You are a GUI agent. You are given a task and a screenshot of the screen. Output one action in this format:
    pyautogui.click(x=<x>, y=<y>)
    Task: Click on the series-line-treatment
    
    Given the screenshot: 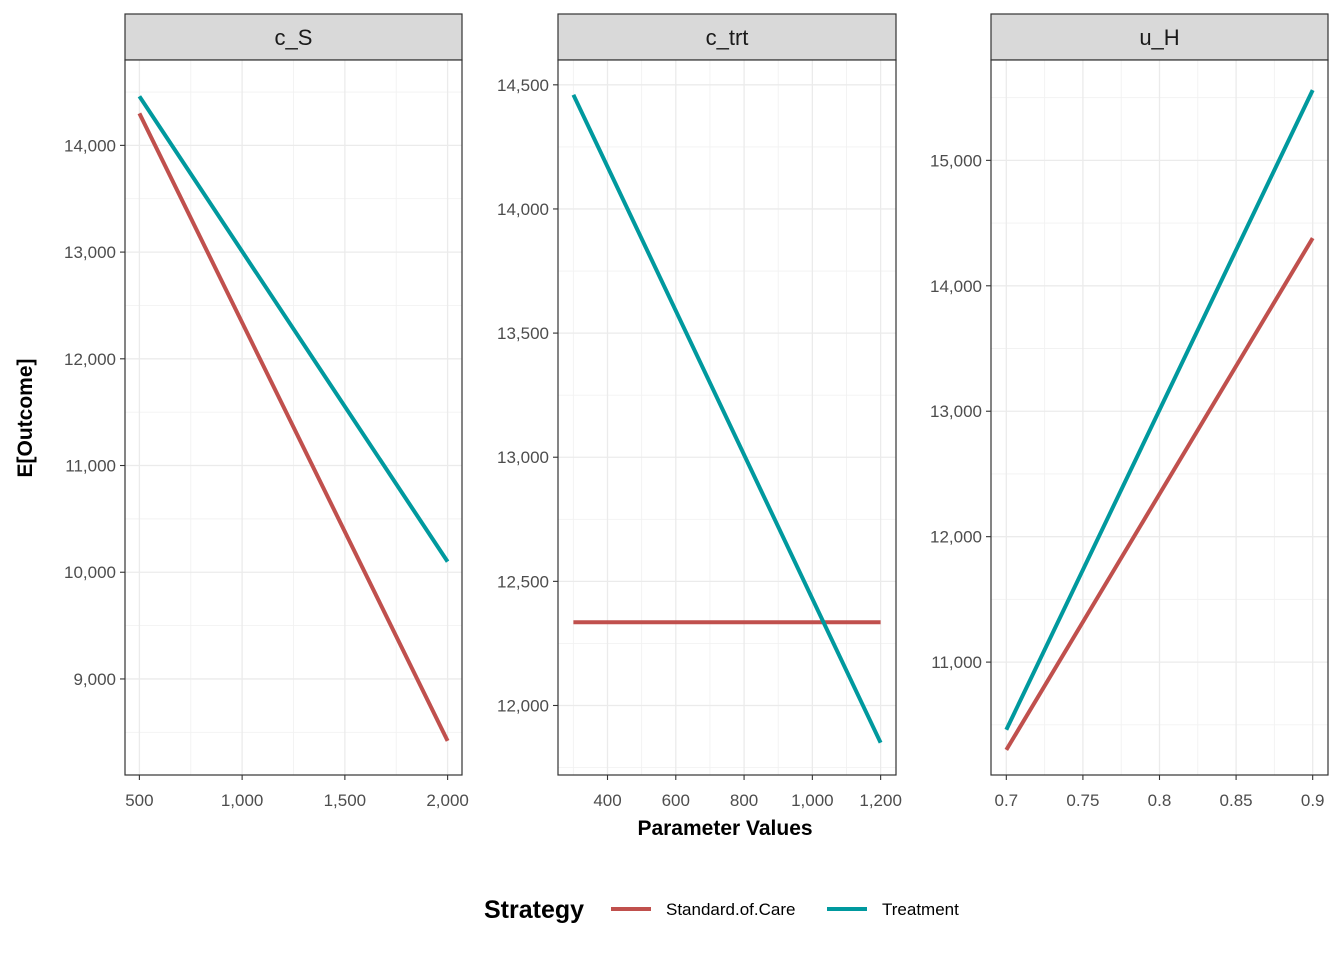 What is the action you would take?
    pyautogui.click(x=293, y=329)
    